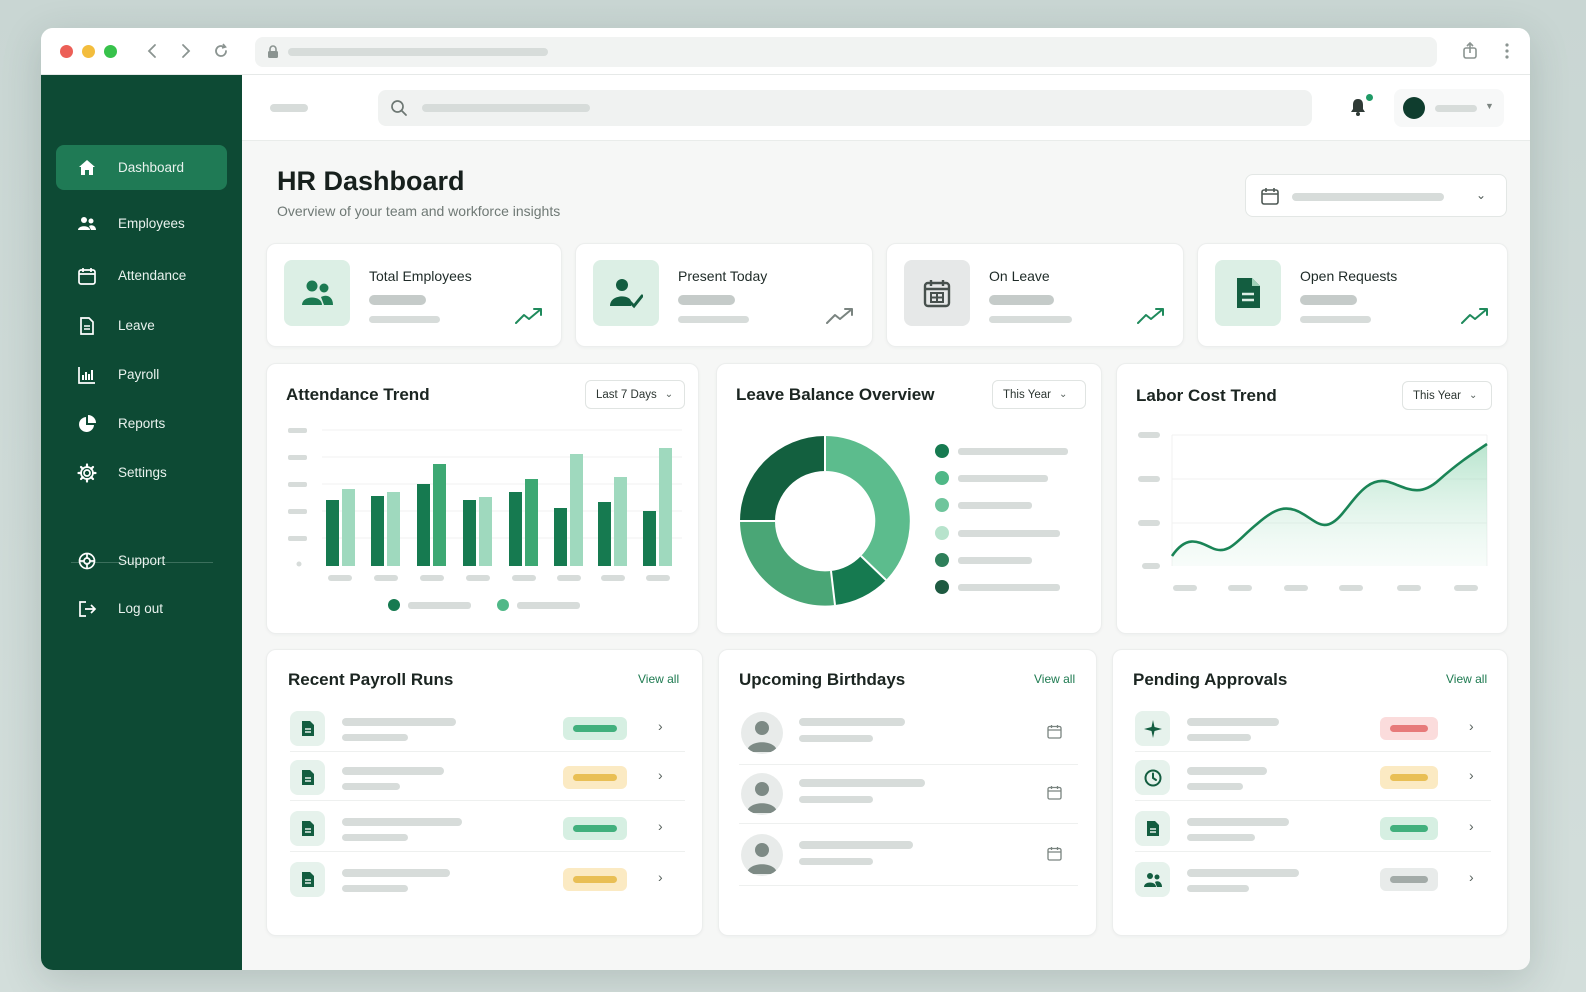  I want to click on sidebar-item-attendance: Attendance, so click(141, 275).